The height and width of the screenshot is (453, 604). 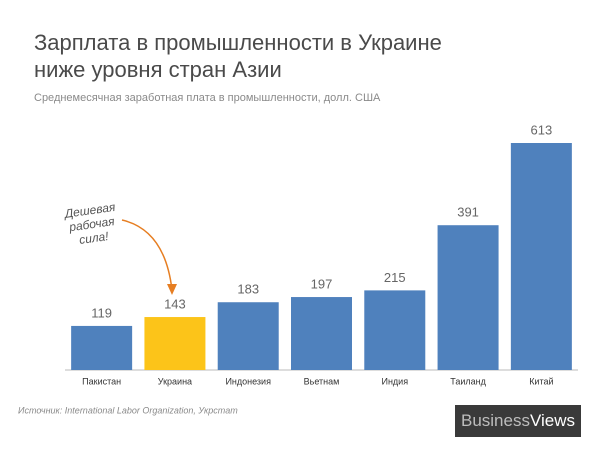 I want to click on value-label: 119, so click(x=101, y=312).